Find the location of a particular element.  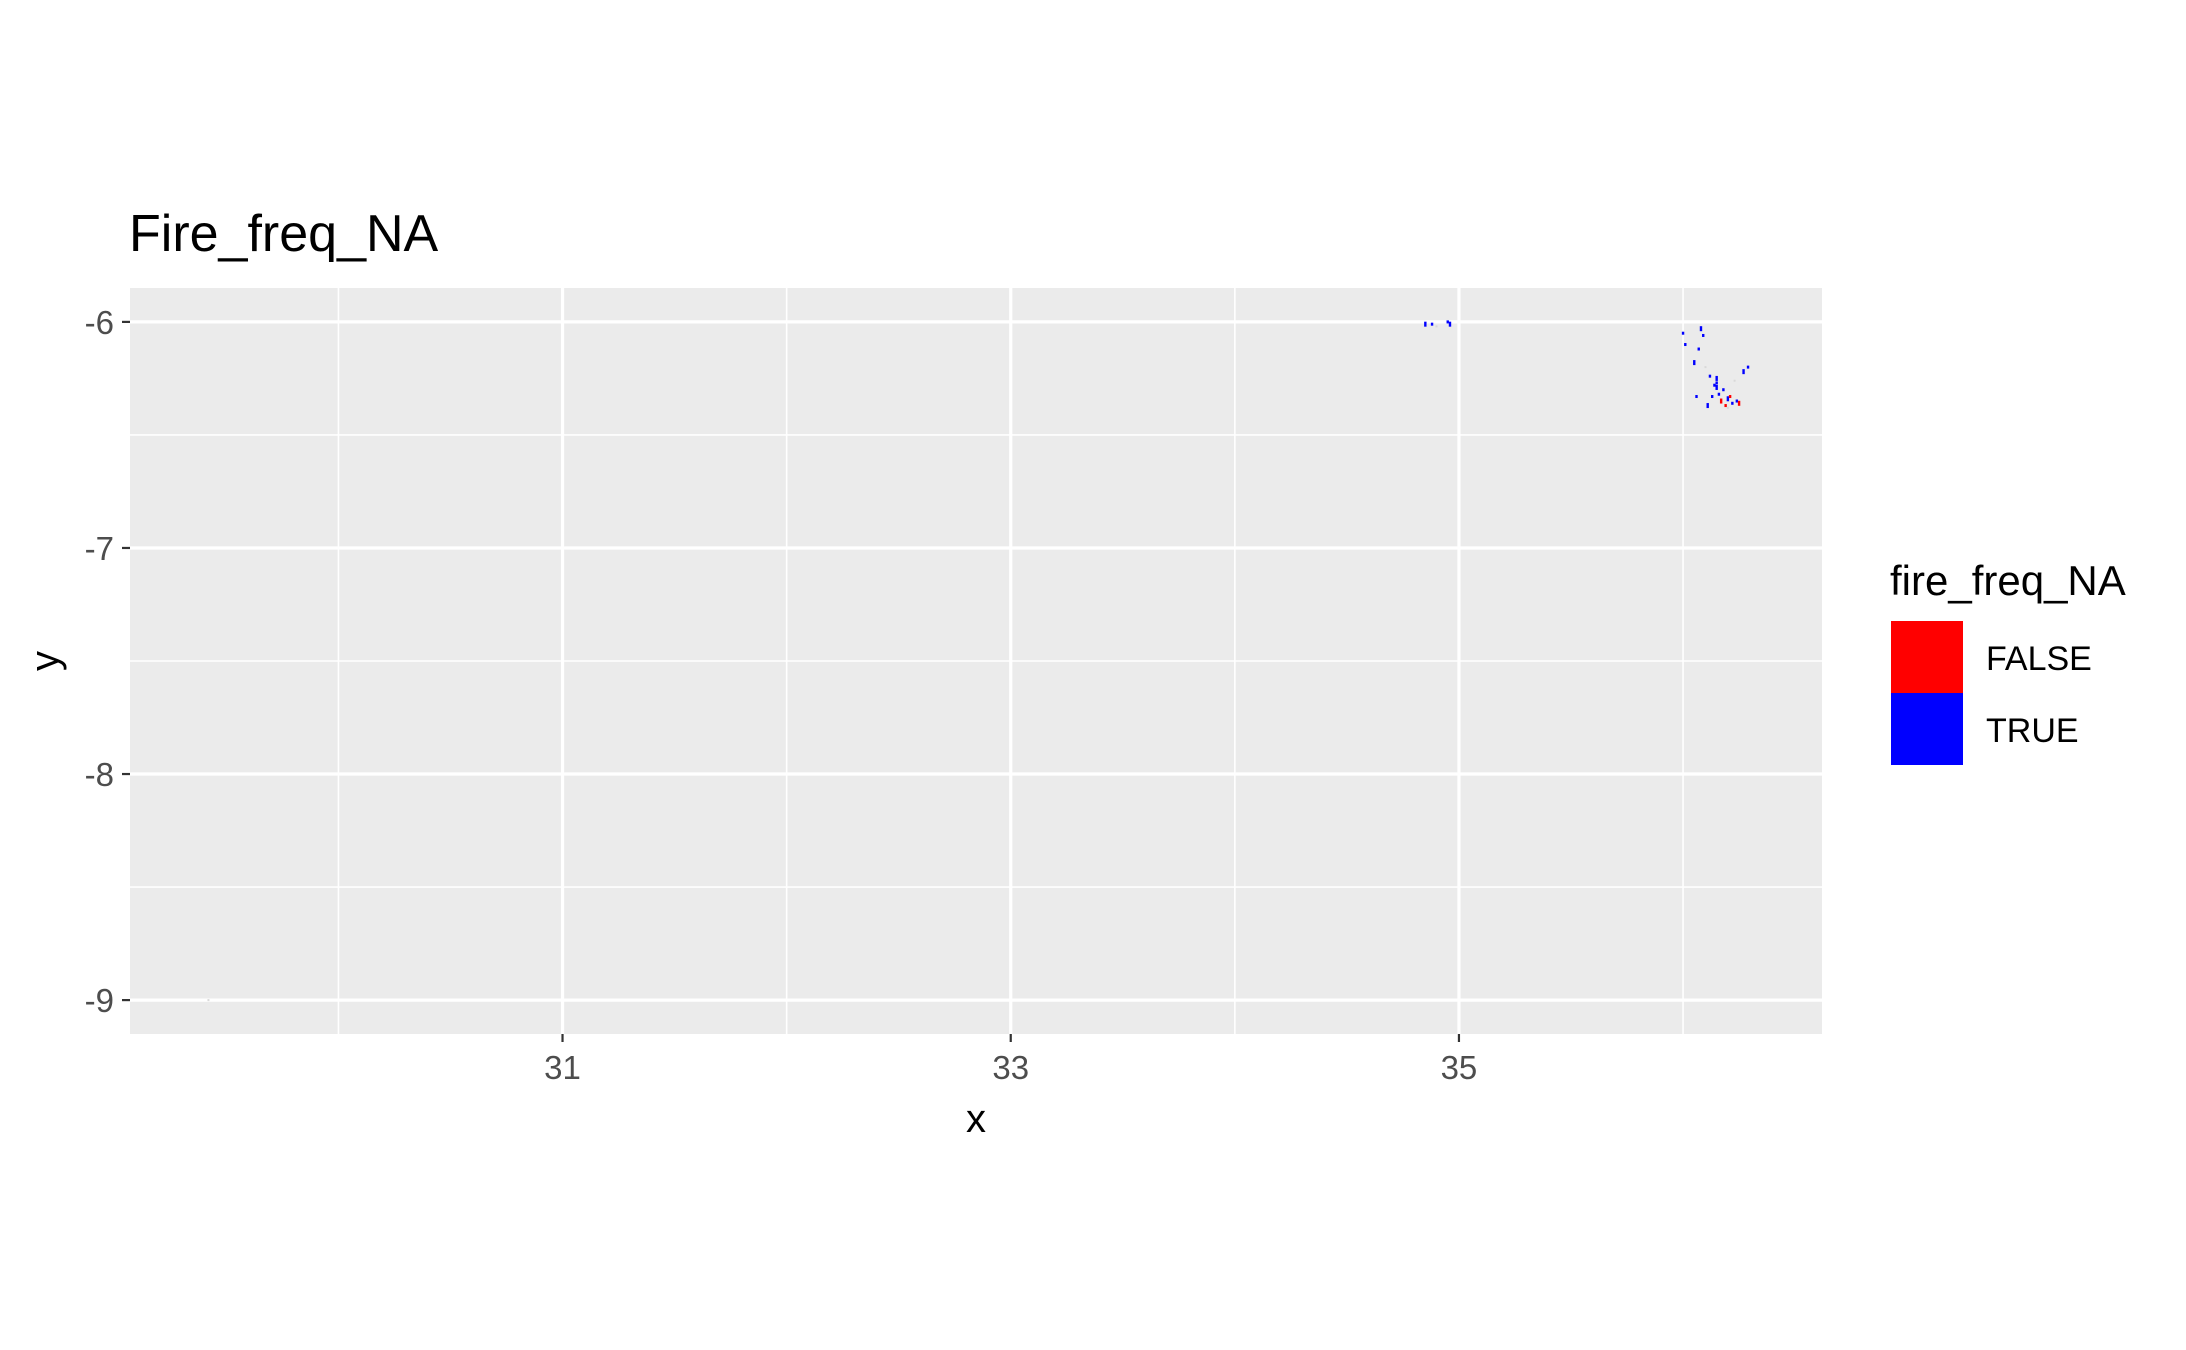

legend: fire_freq_NA FALSE TRUE is located at coordinates (2008, 661).